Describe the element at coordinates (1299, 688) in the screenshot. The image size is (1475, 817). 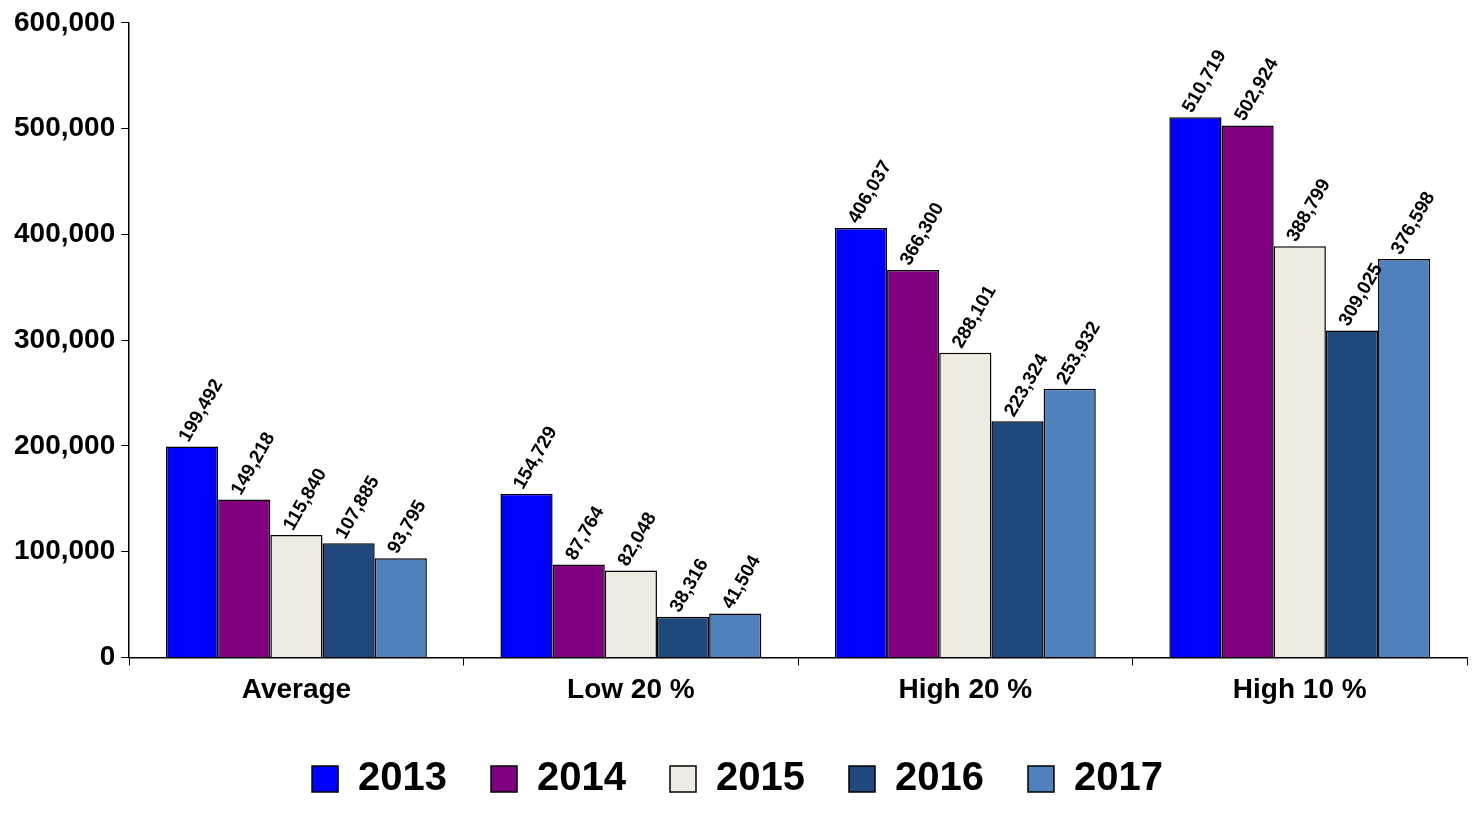
I see `x-tick-label: High 10 %` at that location.